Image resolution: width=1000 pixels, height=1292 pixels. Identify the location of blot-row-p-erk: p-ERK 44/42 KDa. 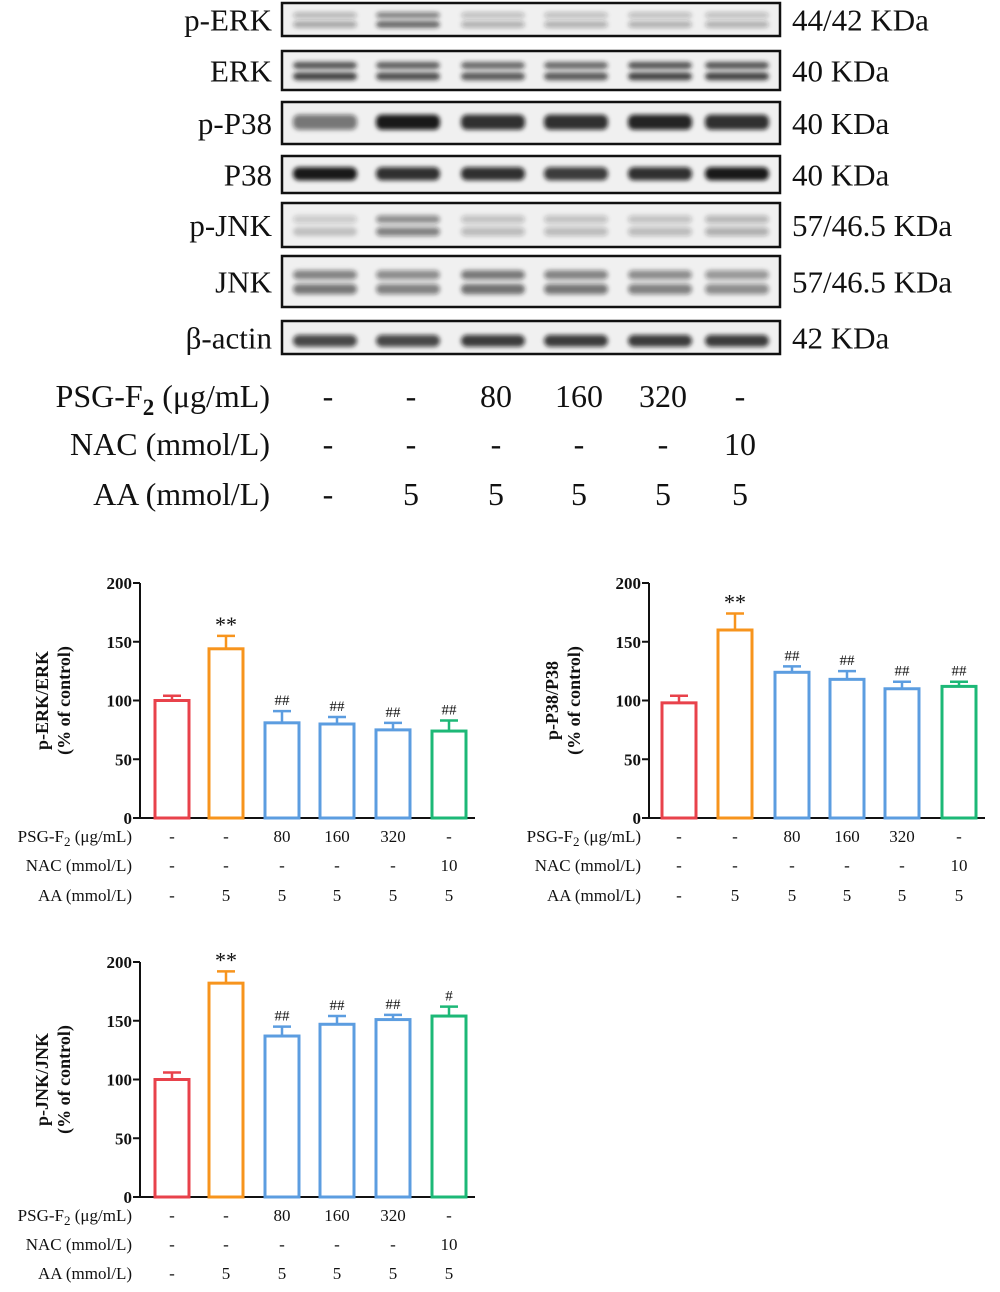
(556, 19).